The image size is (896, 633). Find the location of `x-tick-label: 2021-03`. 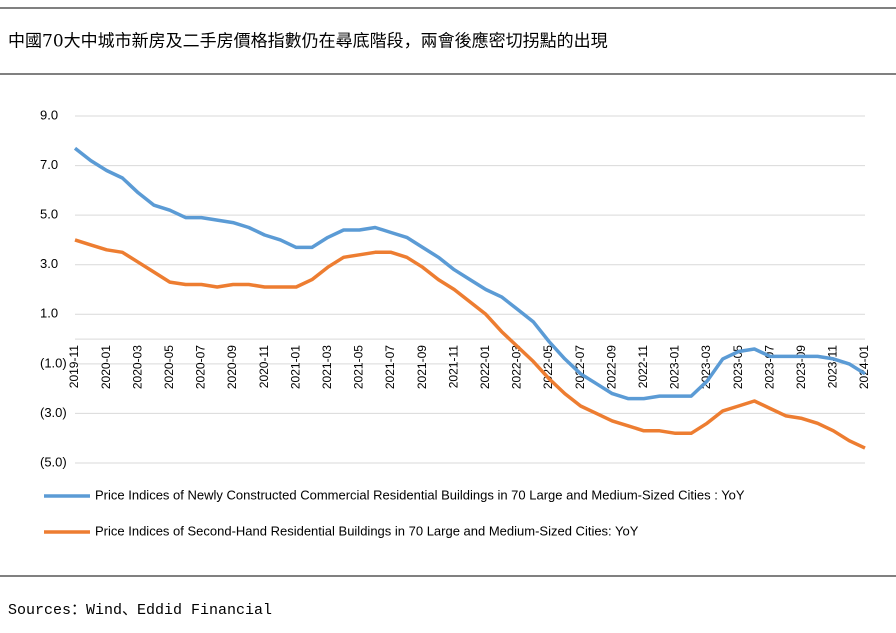

x-tick-label: 2021-03 is located at coordinates (327, 367).